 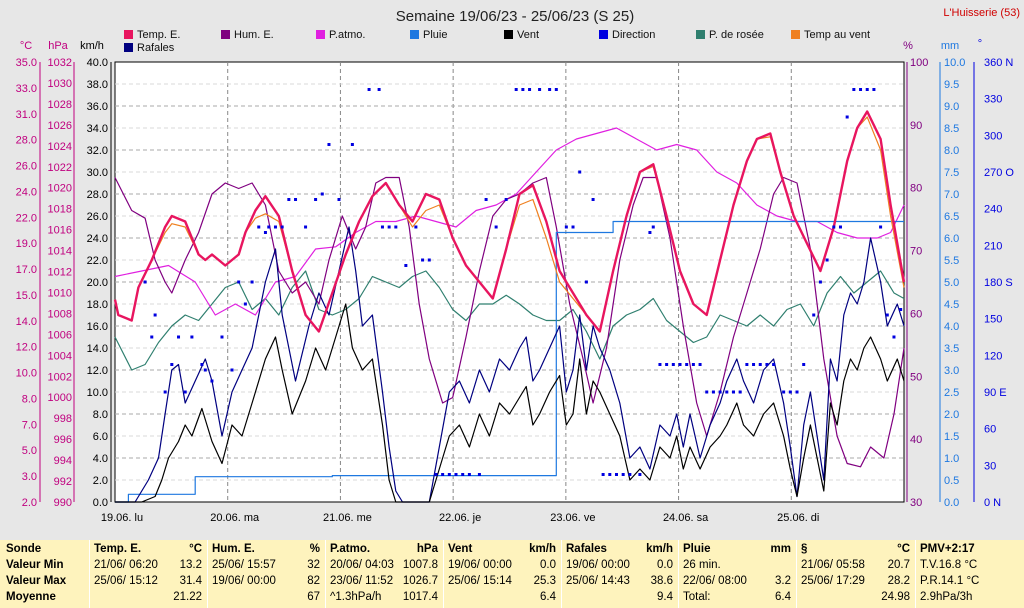 I want to click on station-name: L'Huisserie (53), so click(x=981, y=13).